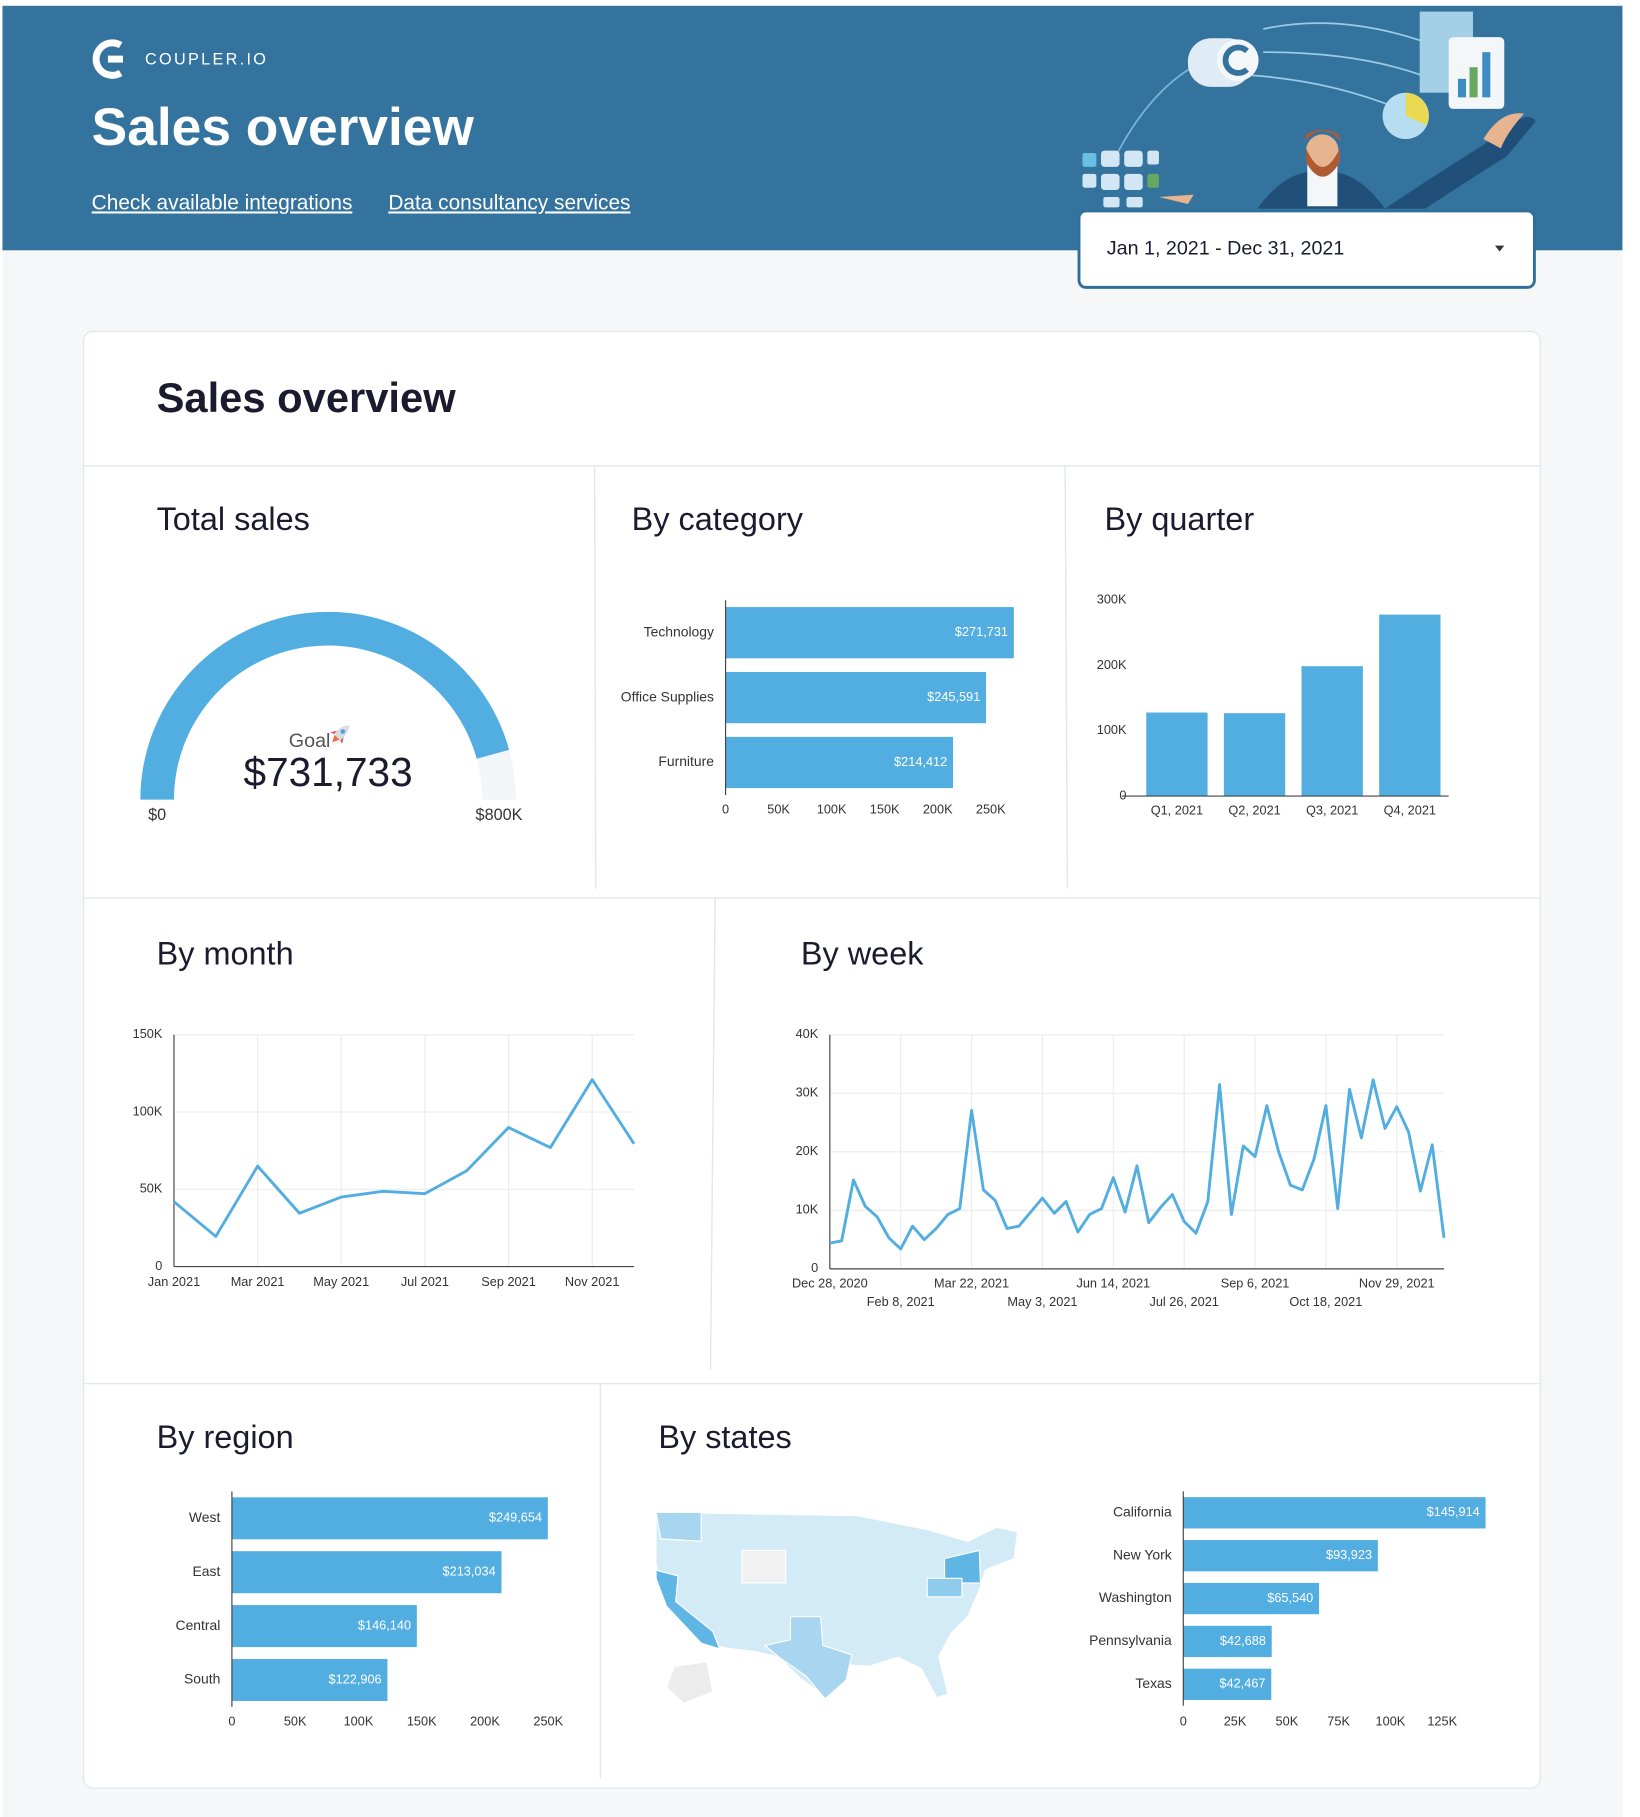 The image size is (1640, 1817). What do you see at coordinates (258, 1281) in the screenshot?
I see `x-tick-label: Mar 2021` at bounding box center [258, 1281].